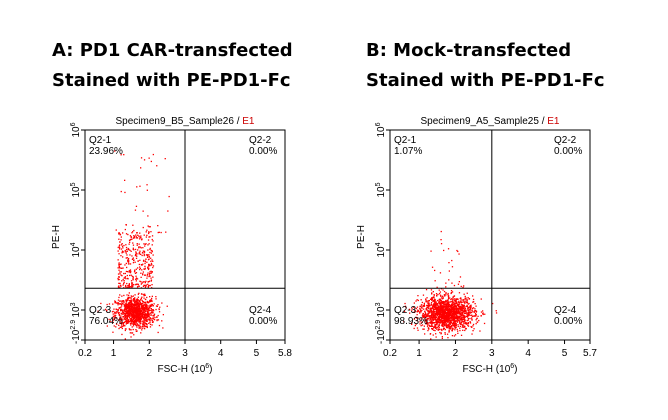  Describe the element at coordinates (381, 249) in the screenshot. I see `y-tick-label: 104` at that location.